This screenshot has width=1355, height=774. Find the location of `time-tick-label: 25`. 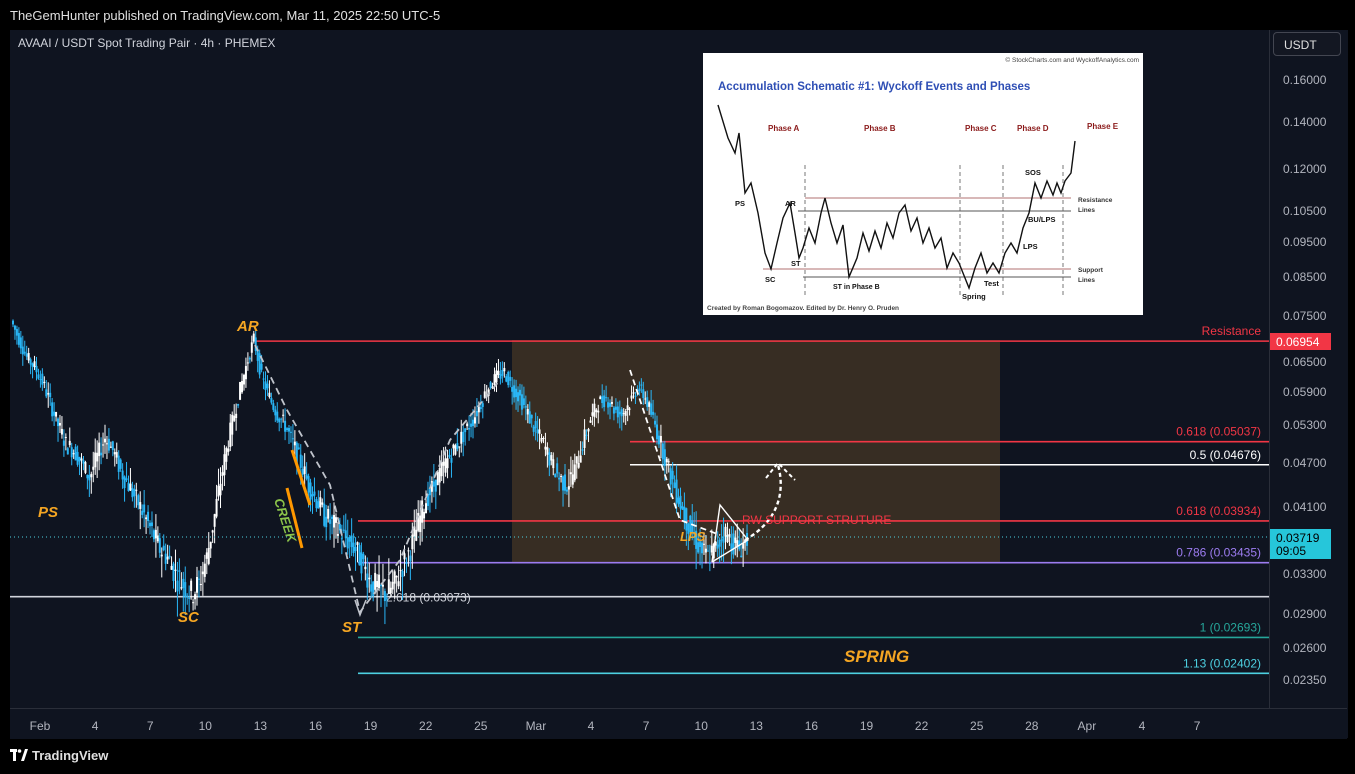

time-tick-label: 25 is located at coordinates (481, 726).